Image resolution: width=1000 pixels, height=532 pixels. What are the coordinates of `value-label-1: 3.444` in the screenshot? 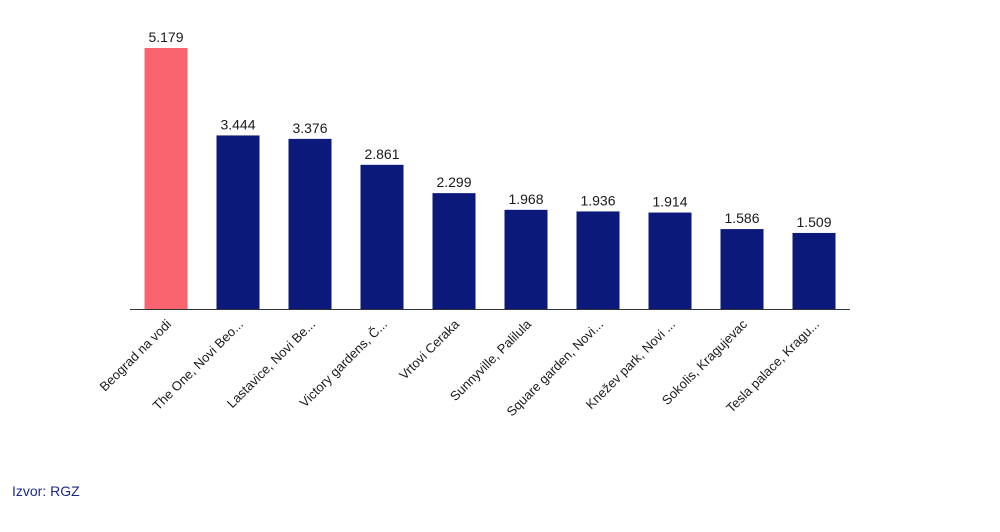 It's located at (237, 124).